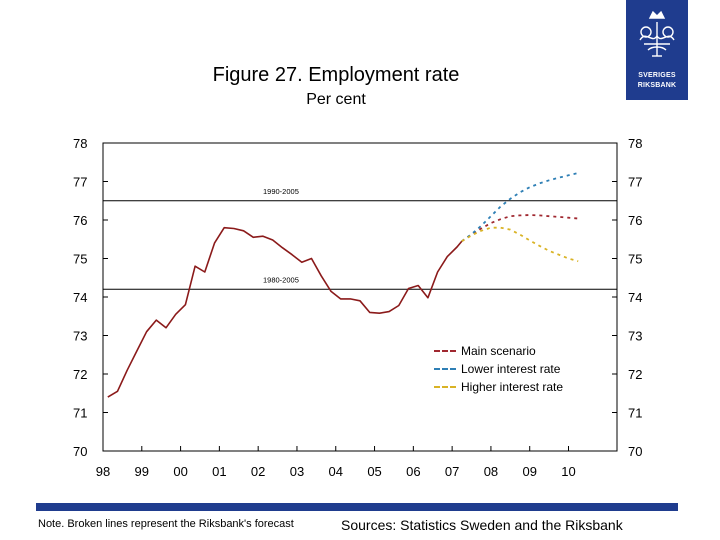 The height and width of the screenshot is (540, 720). What do you see at coordinates (336, 75) in the screenshot?
I see `chart-title: Figure 27. Employment rate` at bounding box center [336, 75].